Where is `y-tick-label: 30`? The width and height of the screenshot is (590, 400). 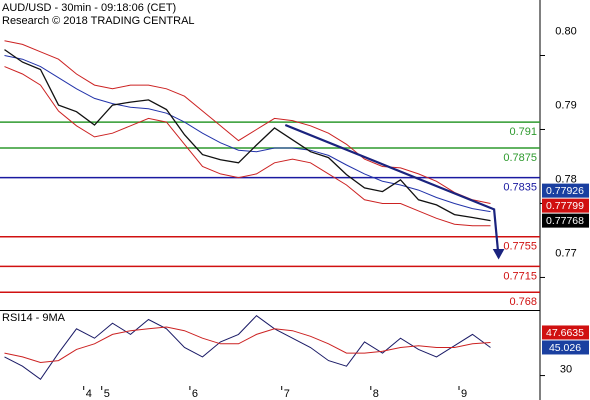
y-tick-label: 30 is located at coordinates (566, 369).